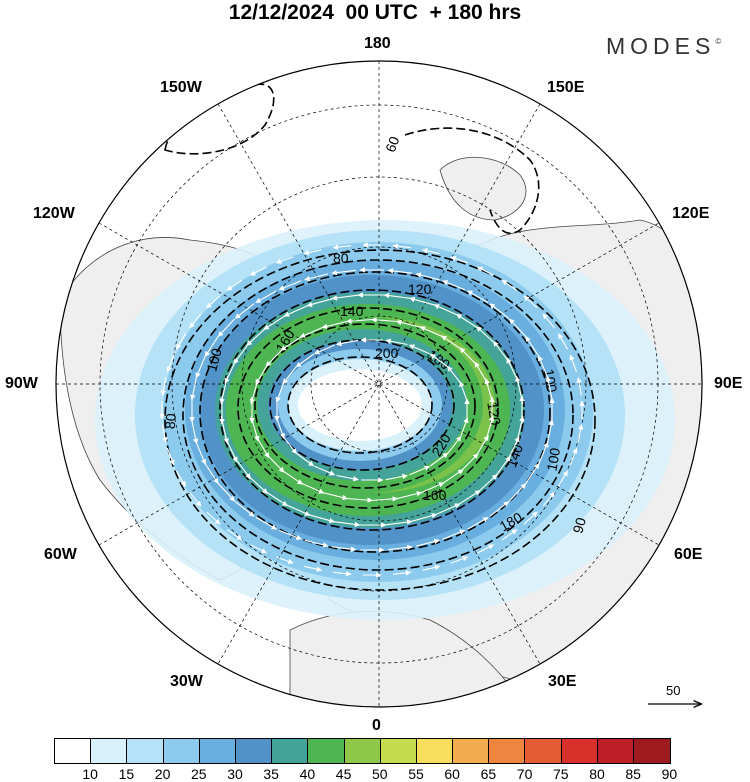 This screenshot has height=782, width=750. I want to click on colorbar-tick-label: 15, so click(126, 774).